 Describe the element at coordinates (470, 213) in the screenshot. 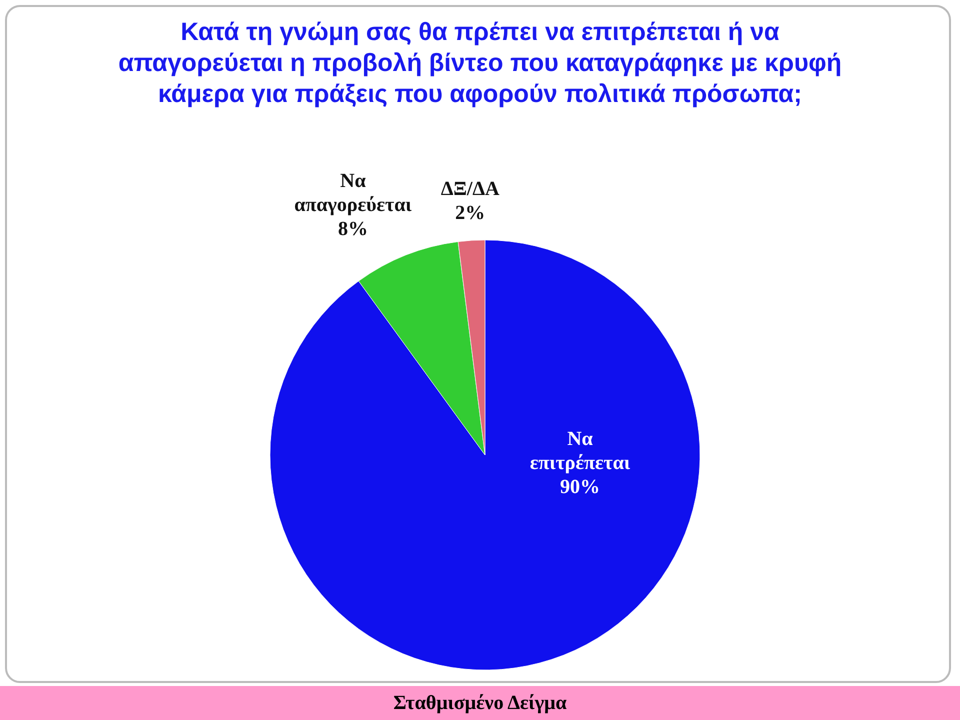

I see `data-label: 2%` at that location.